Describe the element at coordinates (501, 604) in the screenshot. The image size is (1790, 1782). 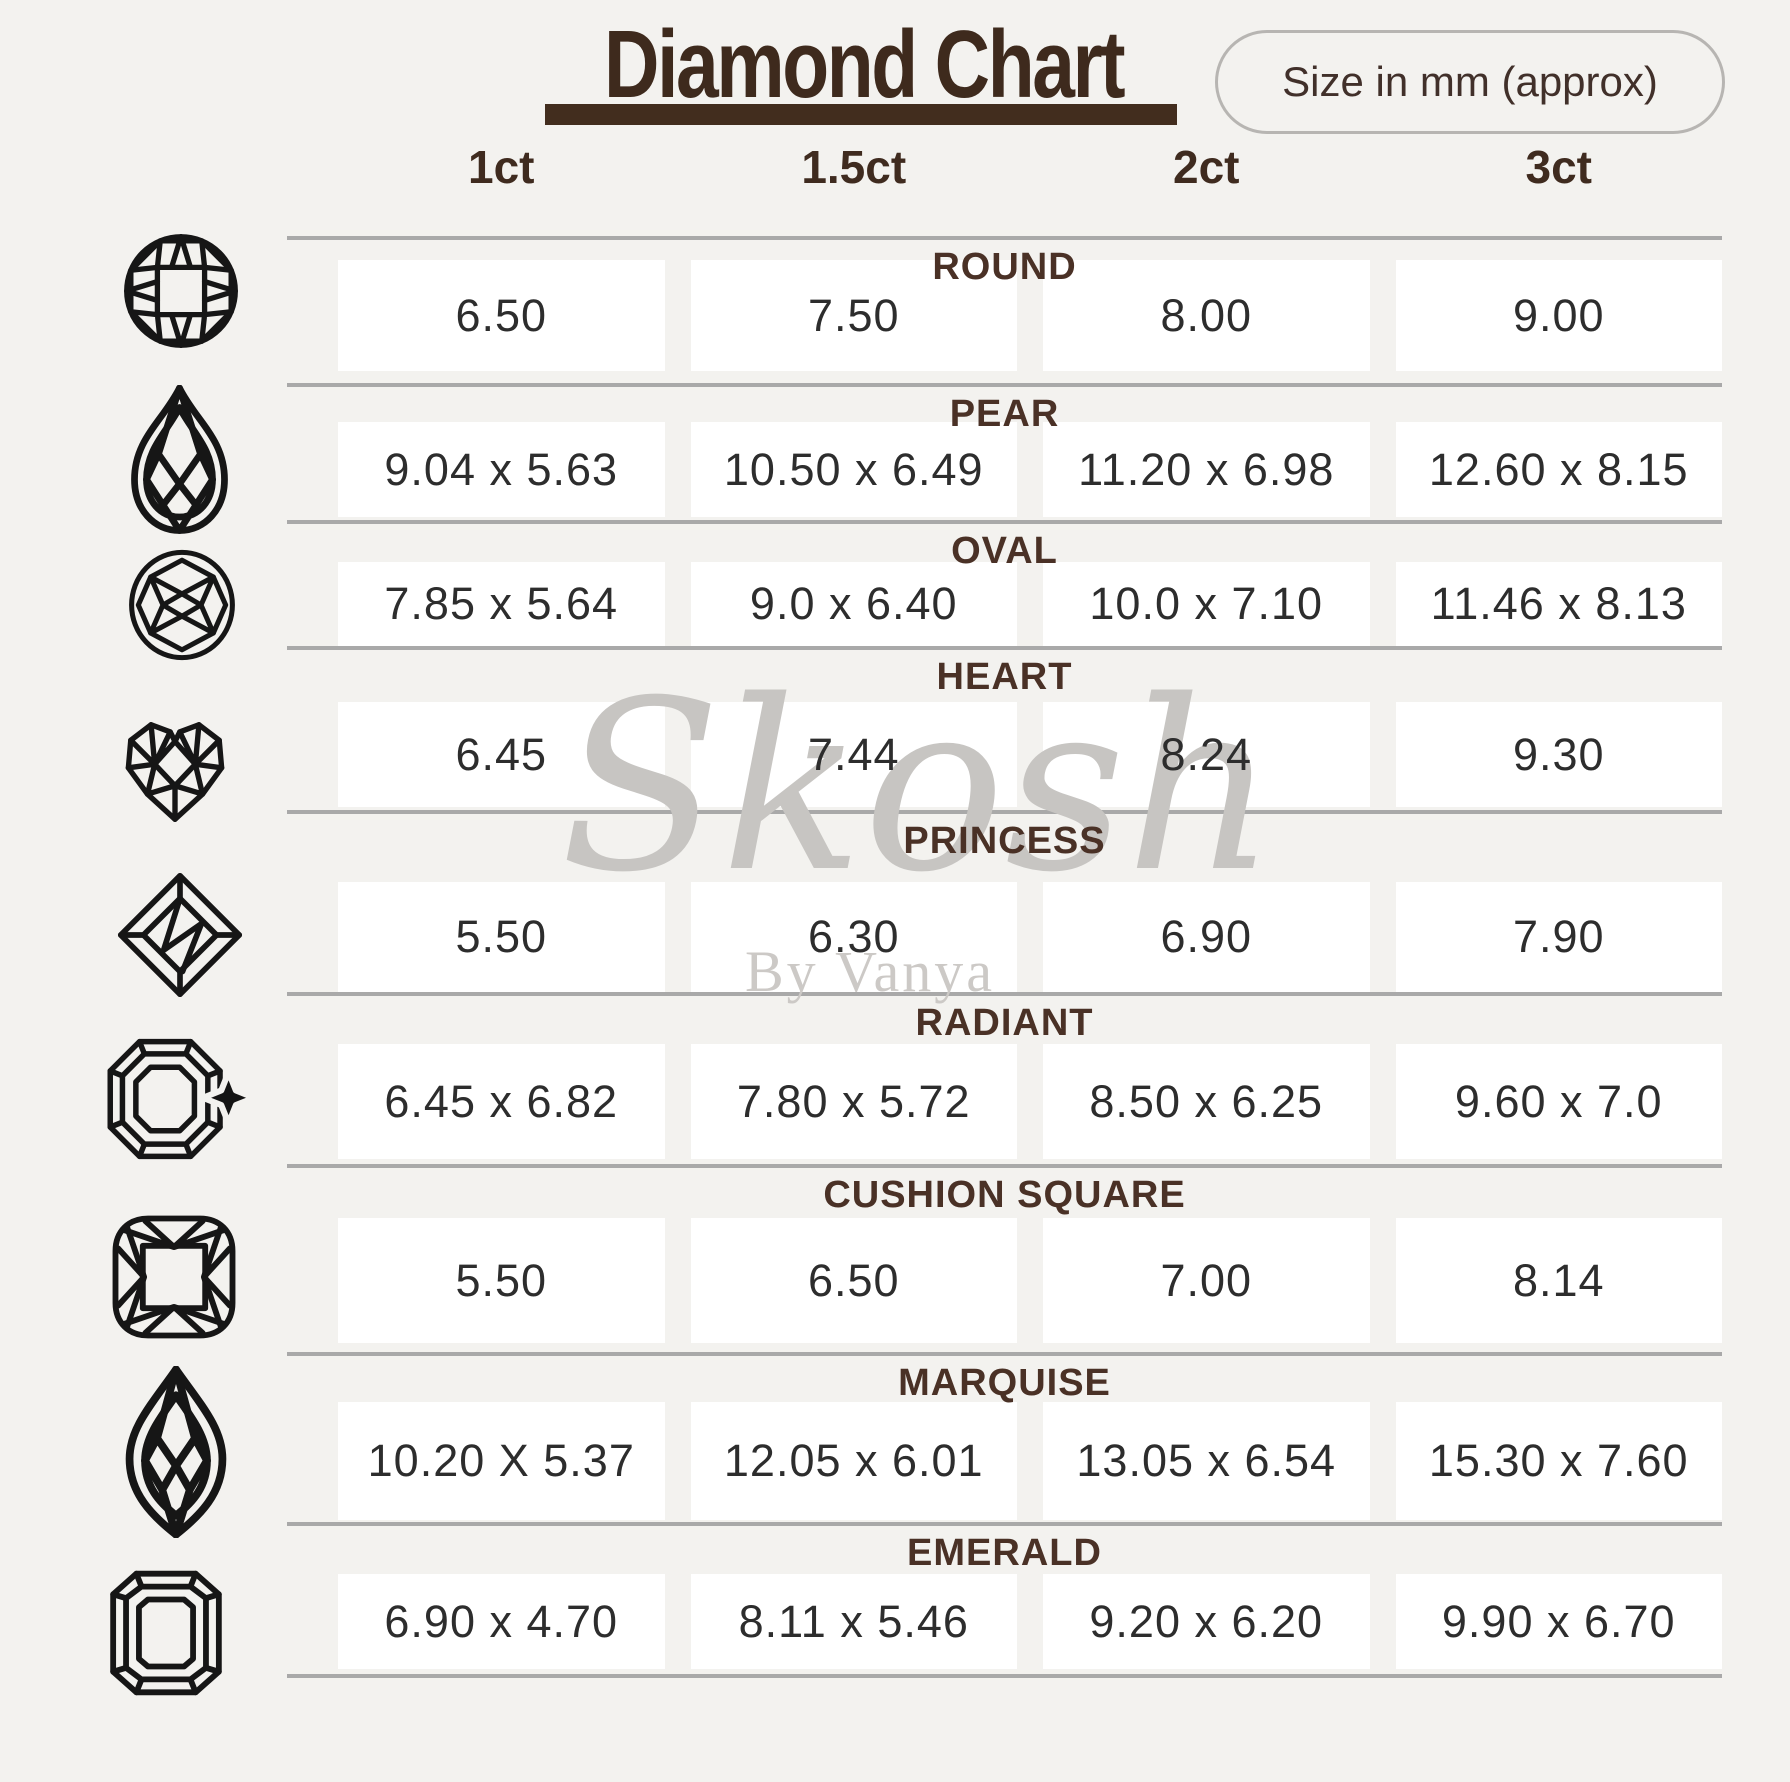
I see `cell-oval-1ct: 7.85 x 5.64` at that location.